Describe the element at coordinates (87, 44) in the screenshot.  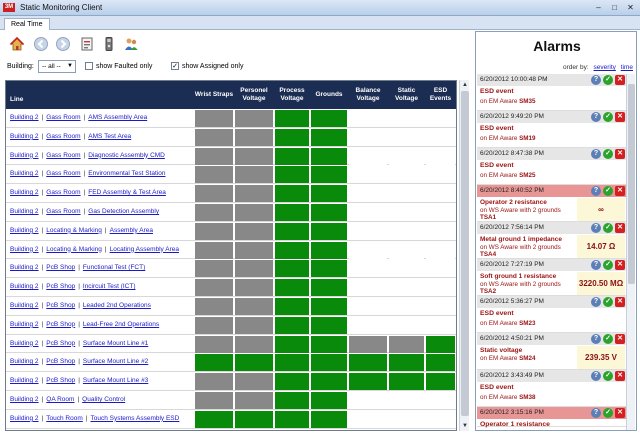
I see `report-icon` at that location.